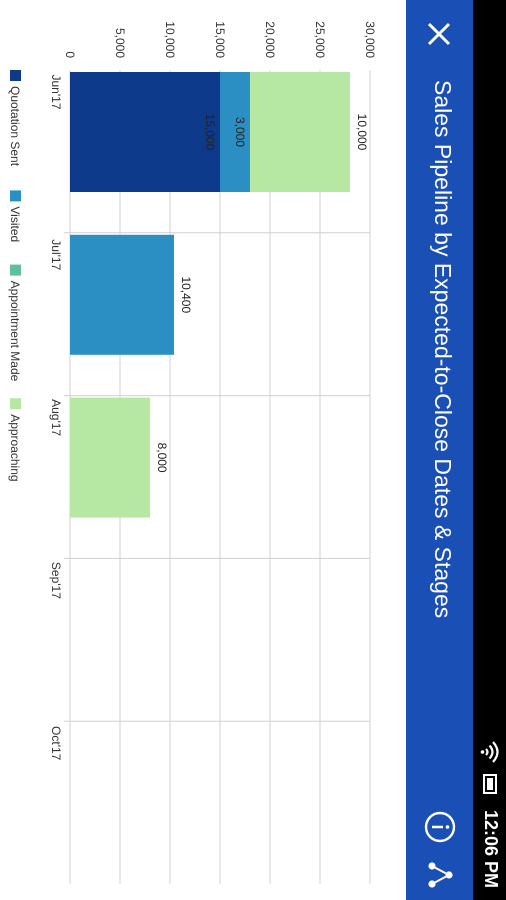 The height and width of the screenshot is (900, 506). Describe the element at coordinates (70, 54) in the screenshot. I see `value-tick-label: 0` at that location.